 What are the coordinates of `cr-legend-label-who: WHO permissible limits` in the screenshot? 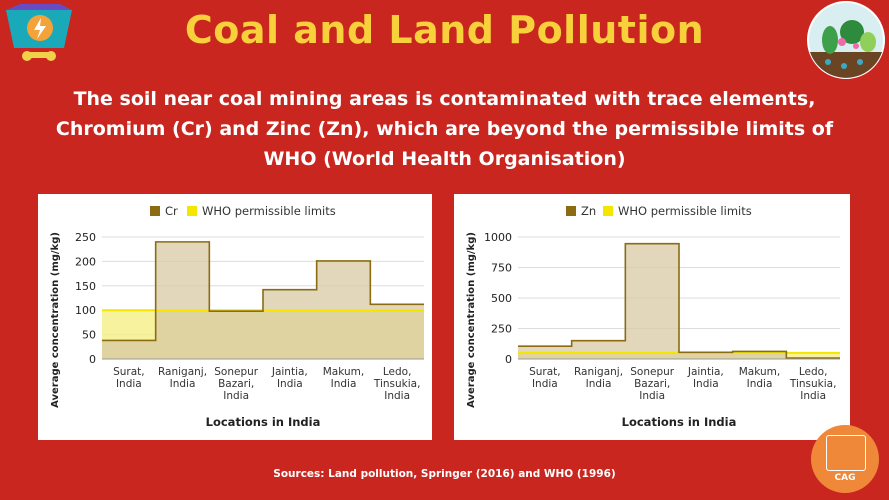 It's located at (269, 211).